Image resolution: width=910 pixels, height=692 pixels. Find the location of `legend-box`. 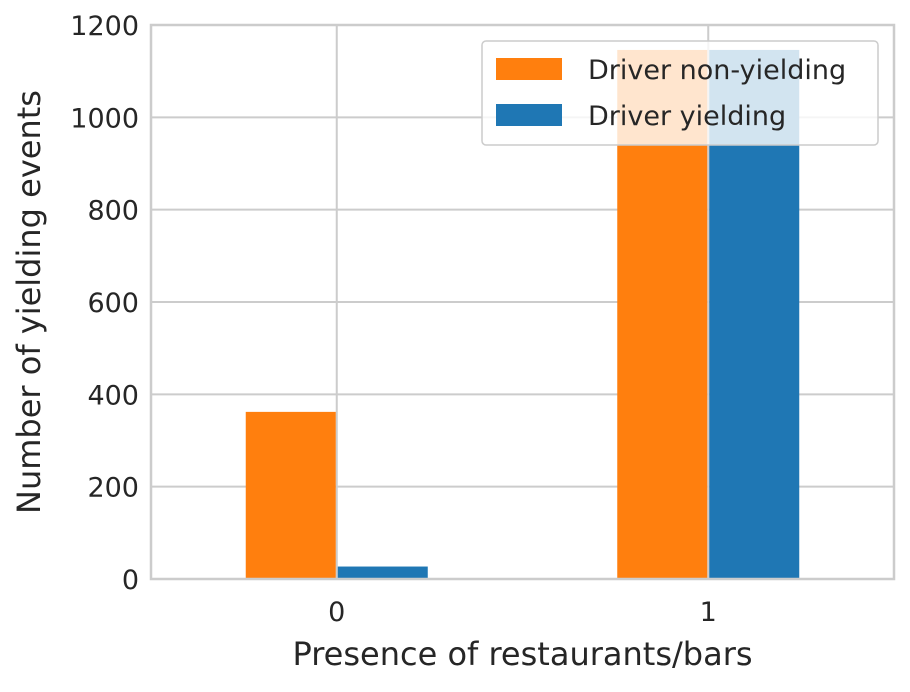

legend-box is located at coordinates (680, 93).